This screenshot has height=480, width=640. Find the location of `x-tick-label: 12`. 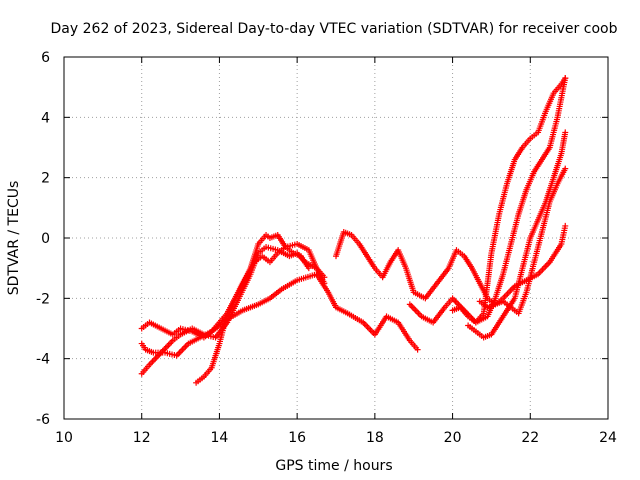

x-tick-label: 12 is located at coordinates (142, 438).